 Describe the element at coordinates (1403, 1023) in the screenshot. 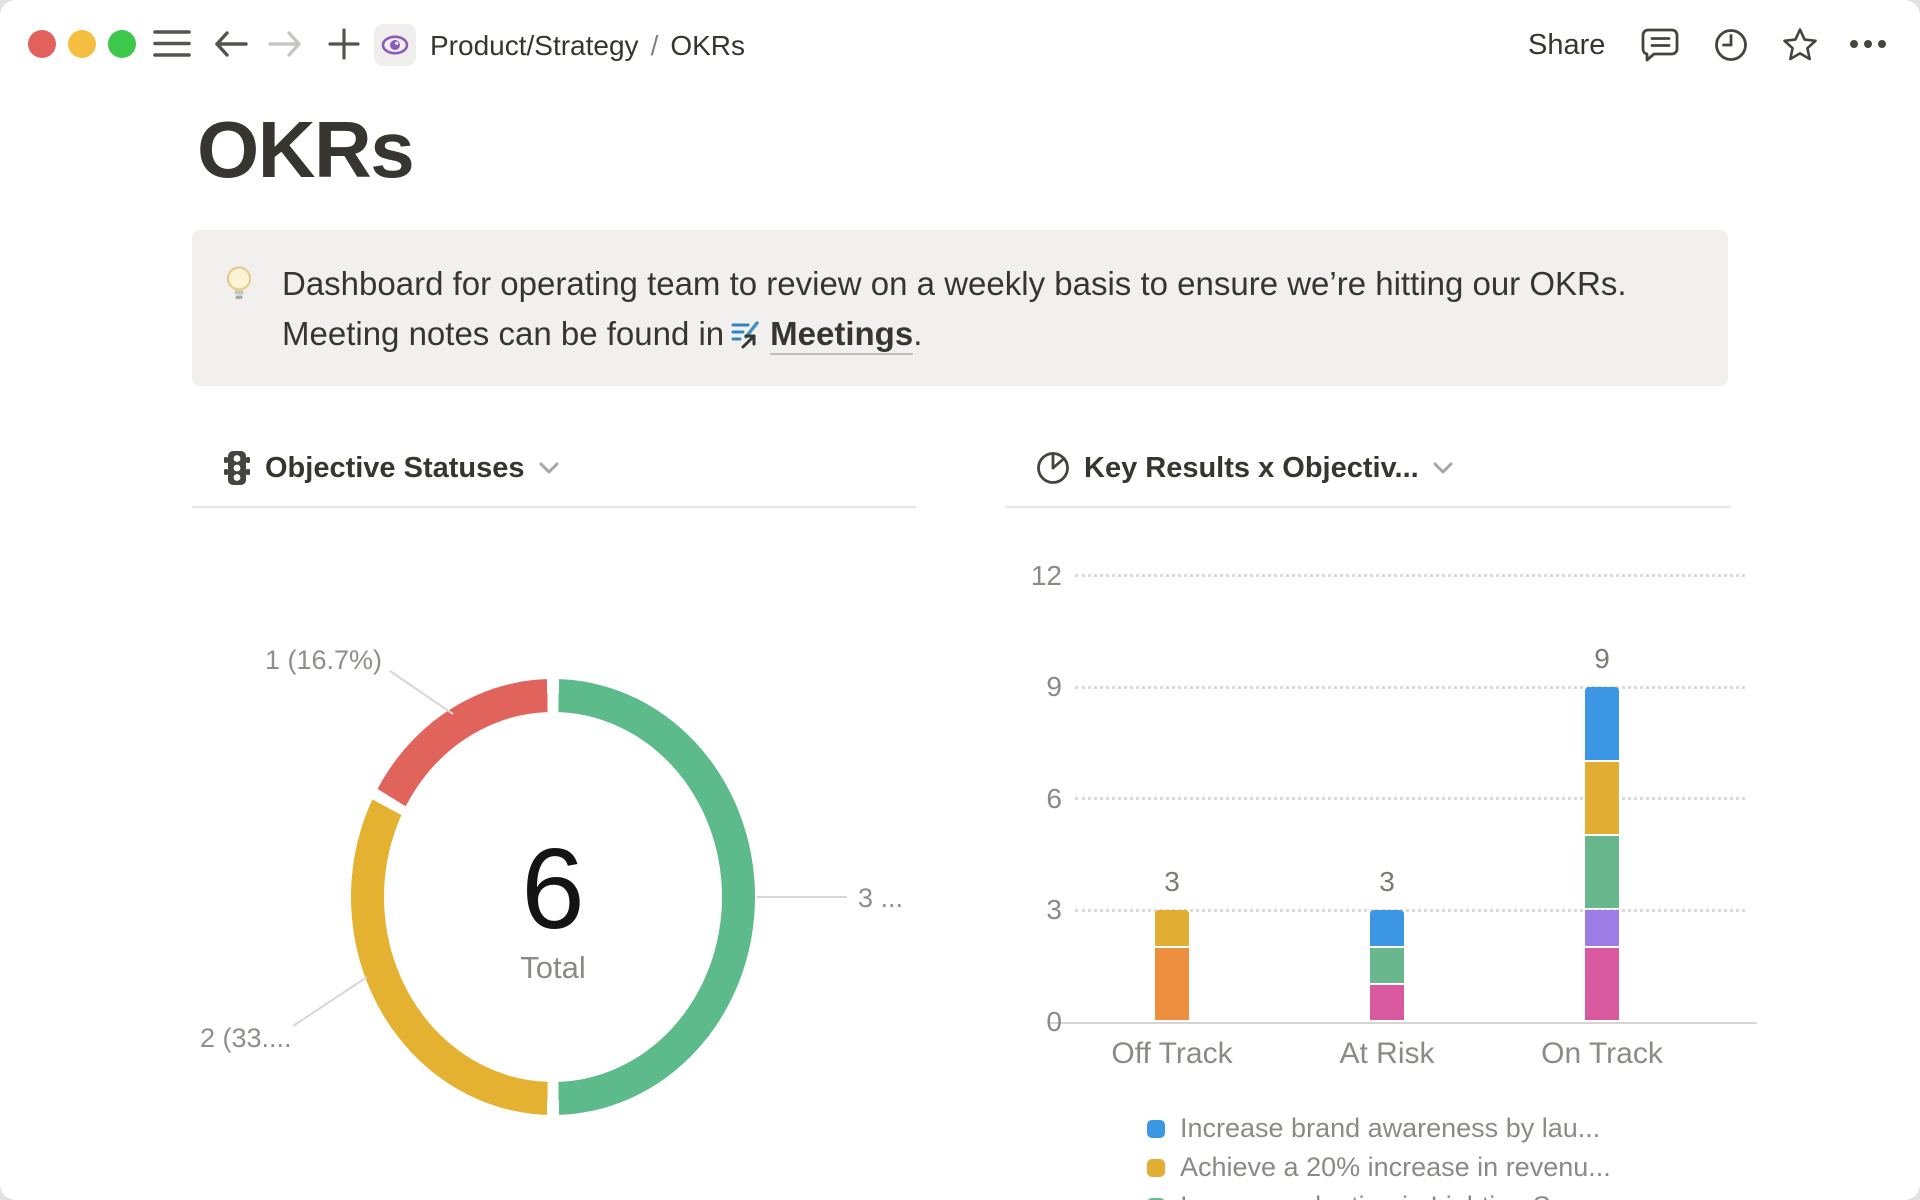

I see `x-axis-line` at that location.